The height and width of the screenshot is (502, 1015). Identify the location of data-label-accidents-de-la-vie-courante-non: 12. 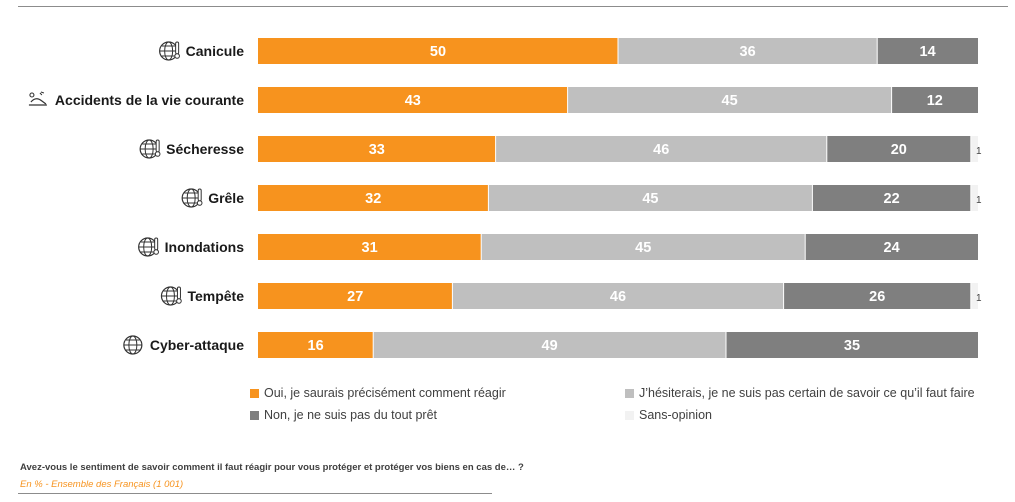
(935, 101).